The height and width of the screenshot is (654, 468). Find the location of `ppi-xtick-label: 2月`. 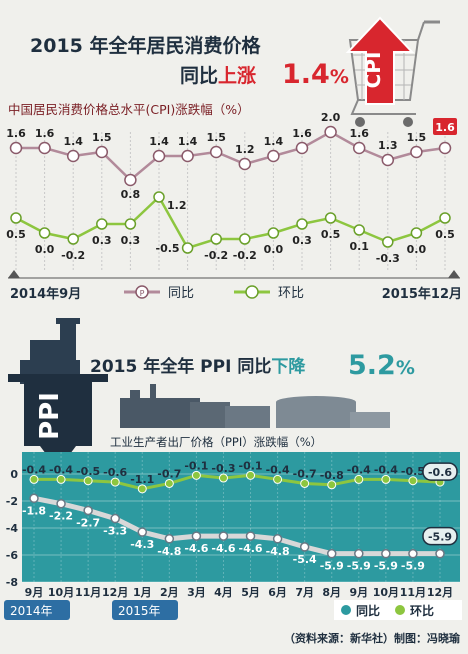

ppi-xtick-label: 2月 is located at coordinates (169, 592).